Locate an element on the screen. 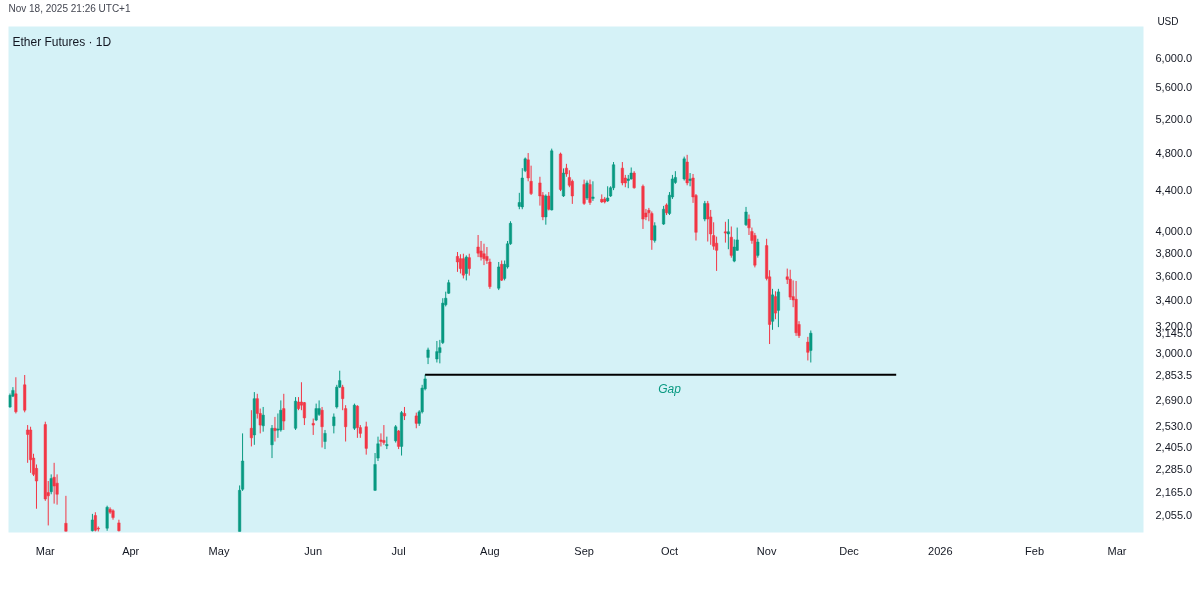 The width and height of the screenshot is (1200, 595). annotation: Gap is located at coordinates (670, 388).